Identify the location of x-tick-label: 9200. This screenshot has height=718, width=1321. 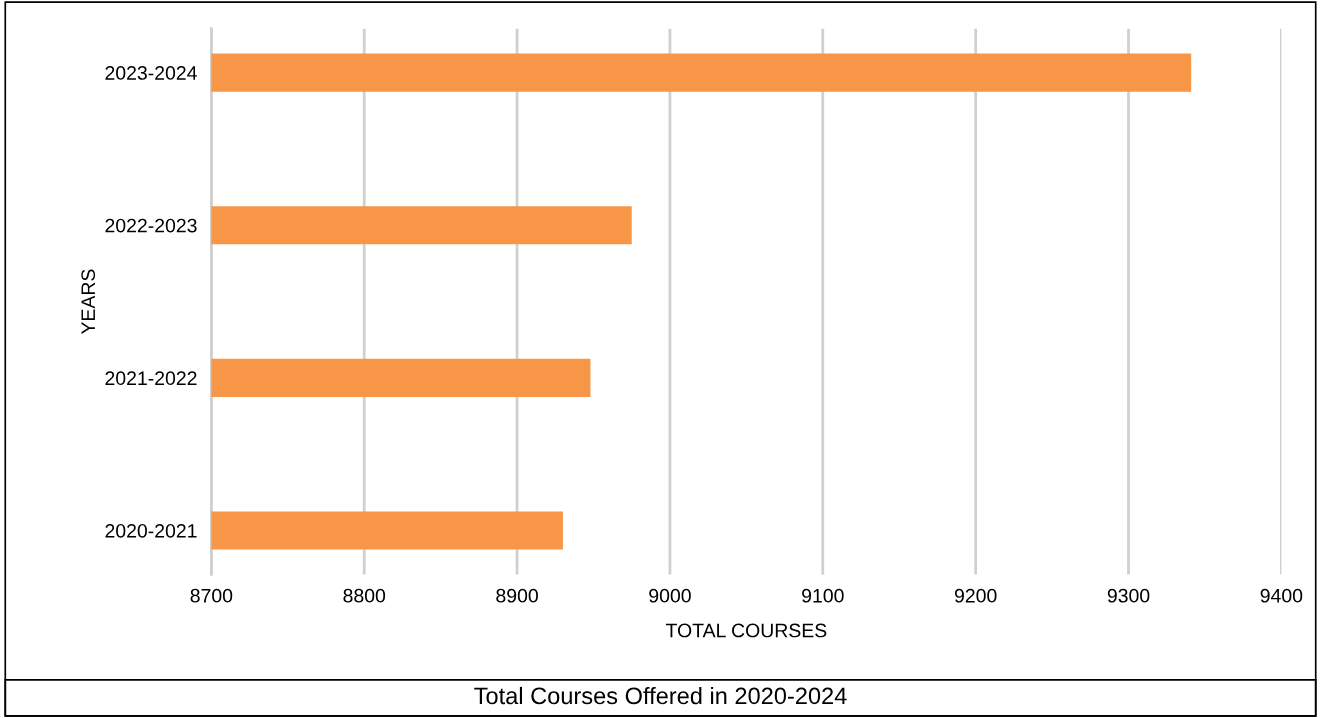
(975, 595).